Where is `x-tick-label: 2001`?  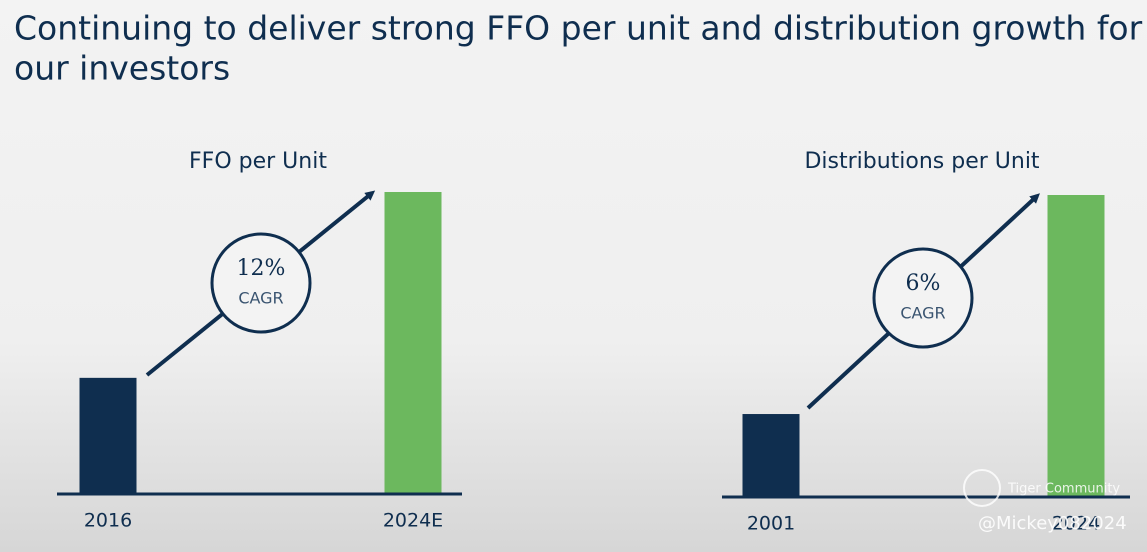
x-tick-label: 2001 is located at coordinates (771, 524).